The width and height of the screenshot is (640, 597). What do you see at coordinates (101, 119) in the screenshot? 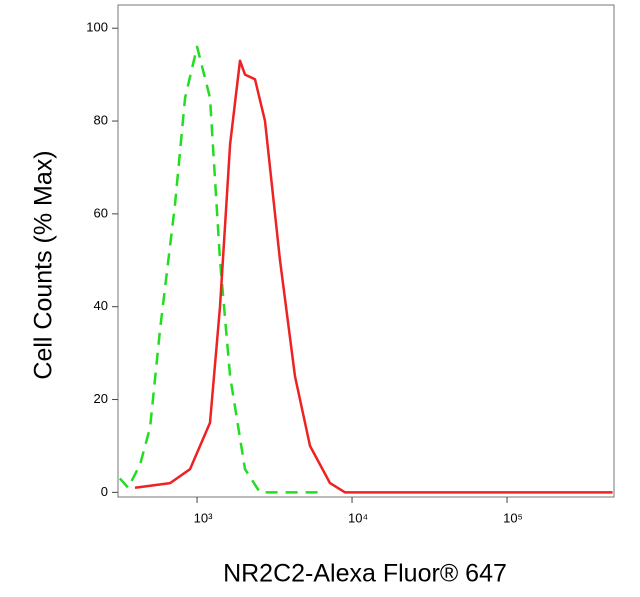
I see `y-tick-label: 80` at bounding box center [101, 119].